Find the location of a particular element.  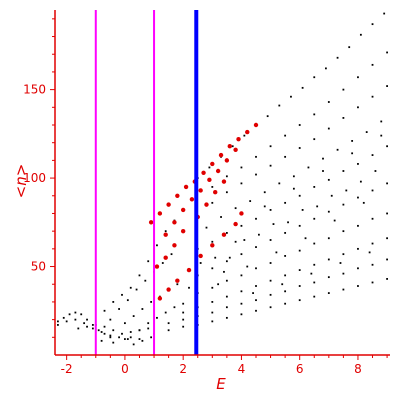

x-tick-label: -2 is located at coordinates (67, 369).